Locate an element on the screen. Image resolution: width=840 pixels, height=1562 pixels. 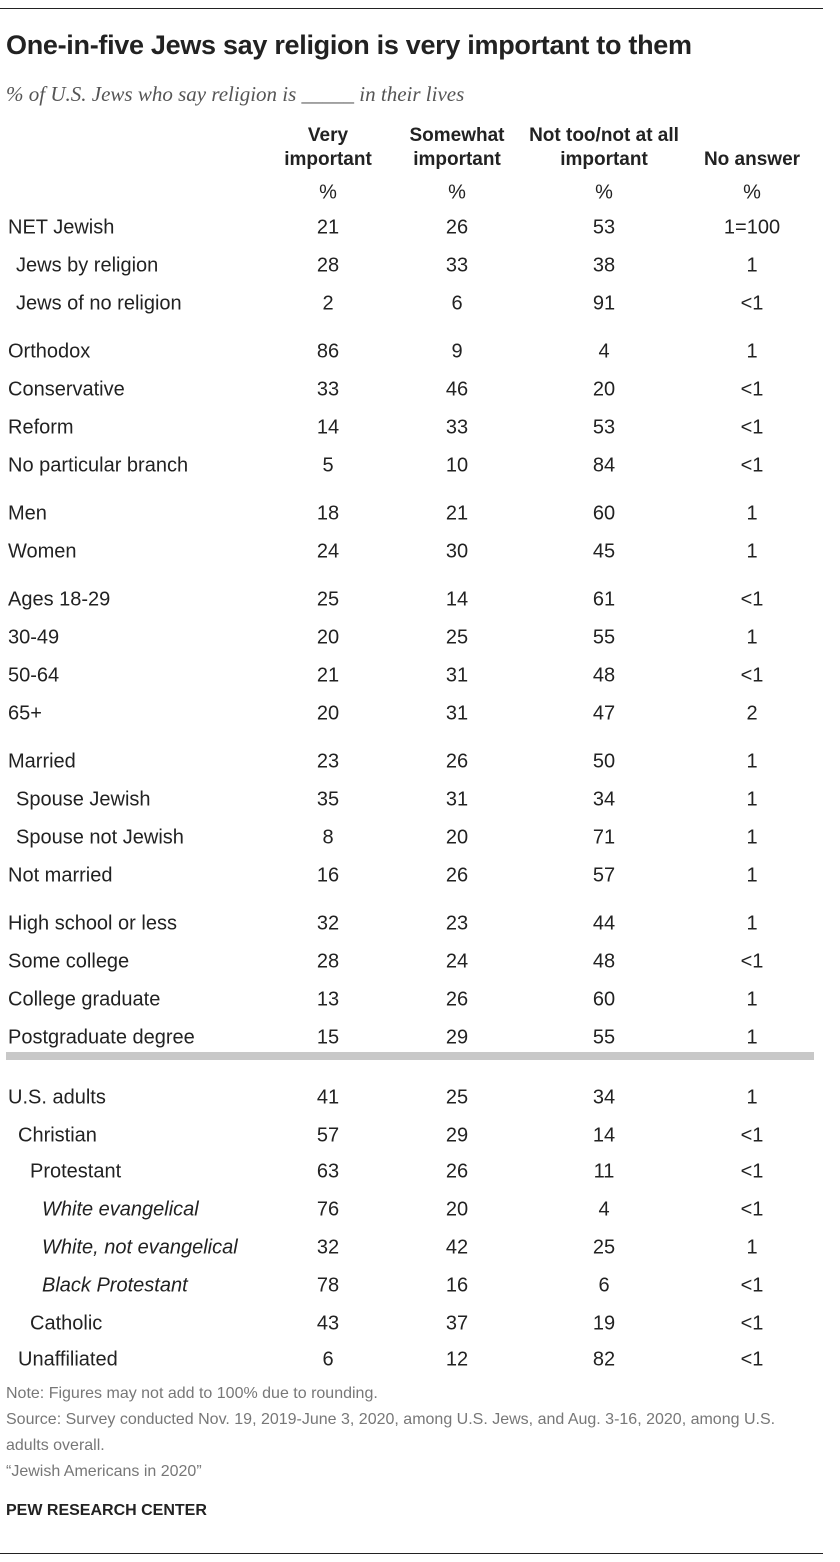
cell-value: 2 is located at coordinates (328, 303).